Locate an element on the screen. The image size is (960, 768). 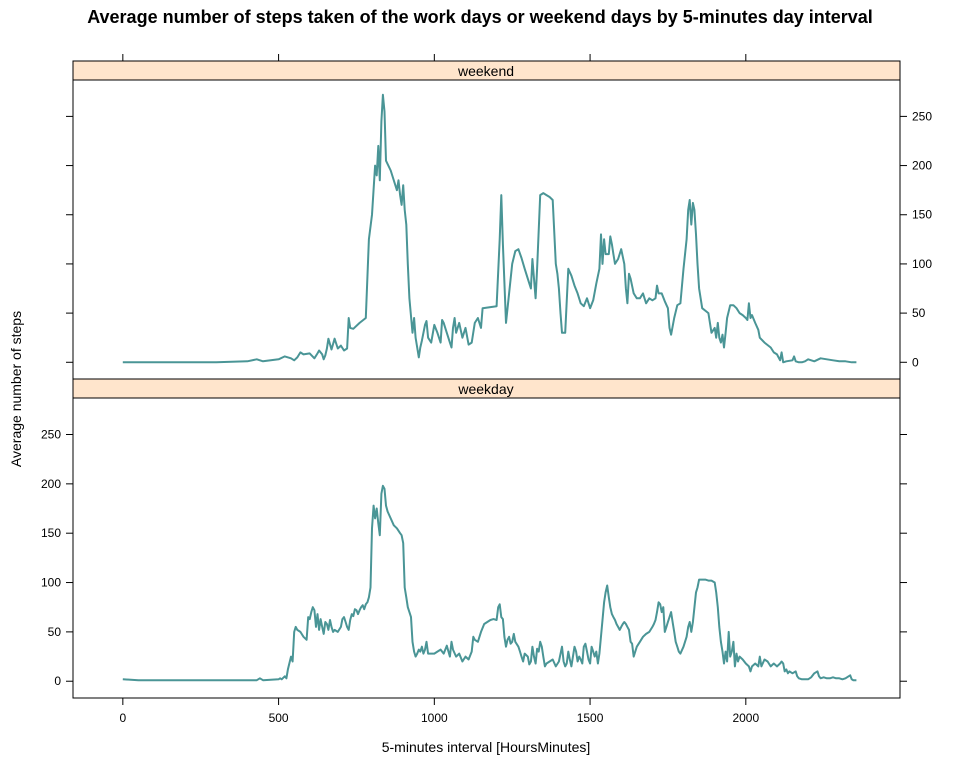
x-tick-label: 1000 is located at coordinates (434, 718).